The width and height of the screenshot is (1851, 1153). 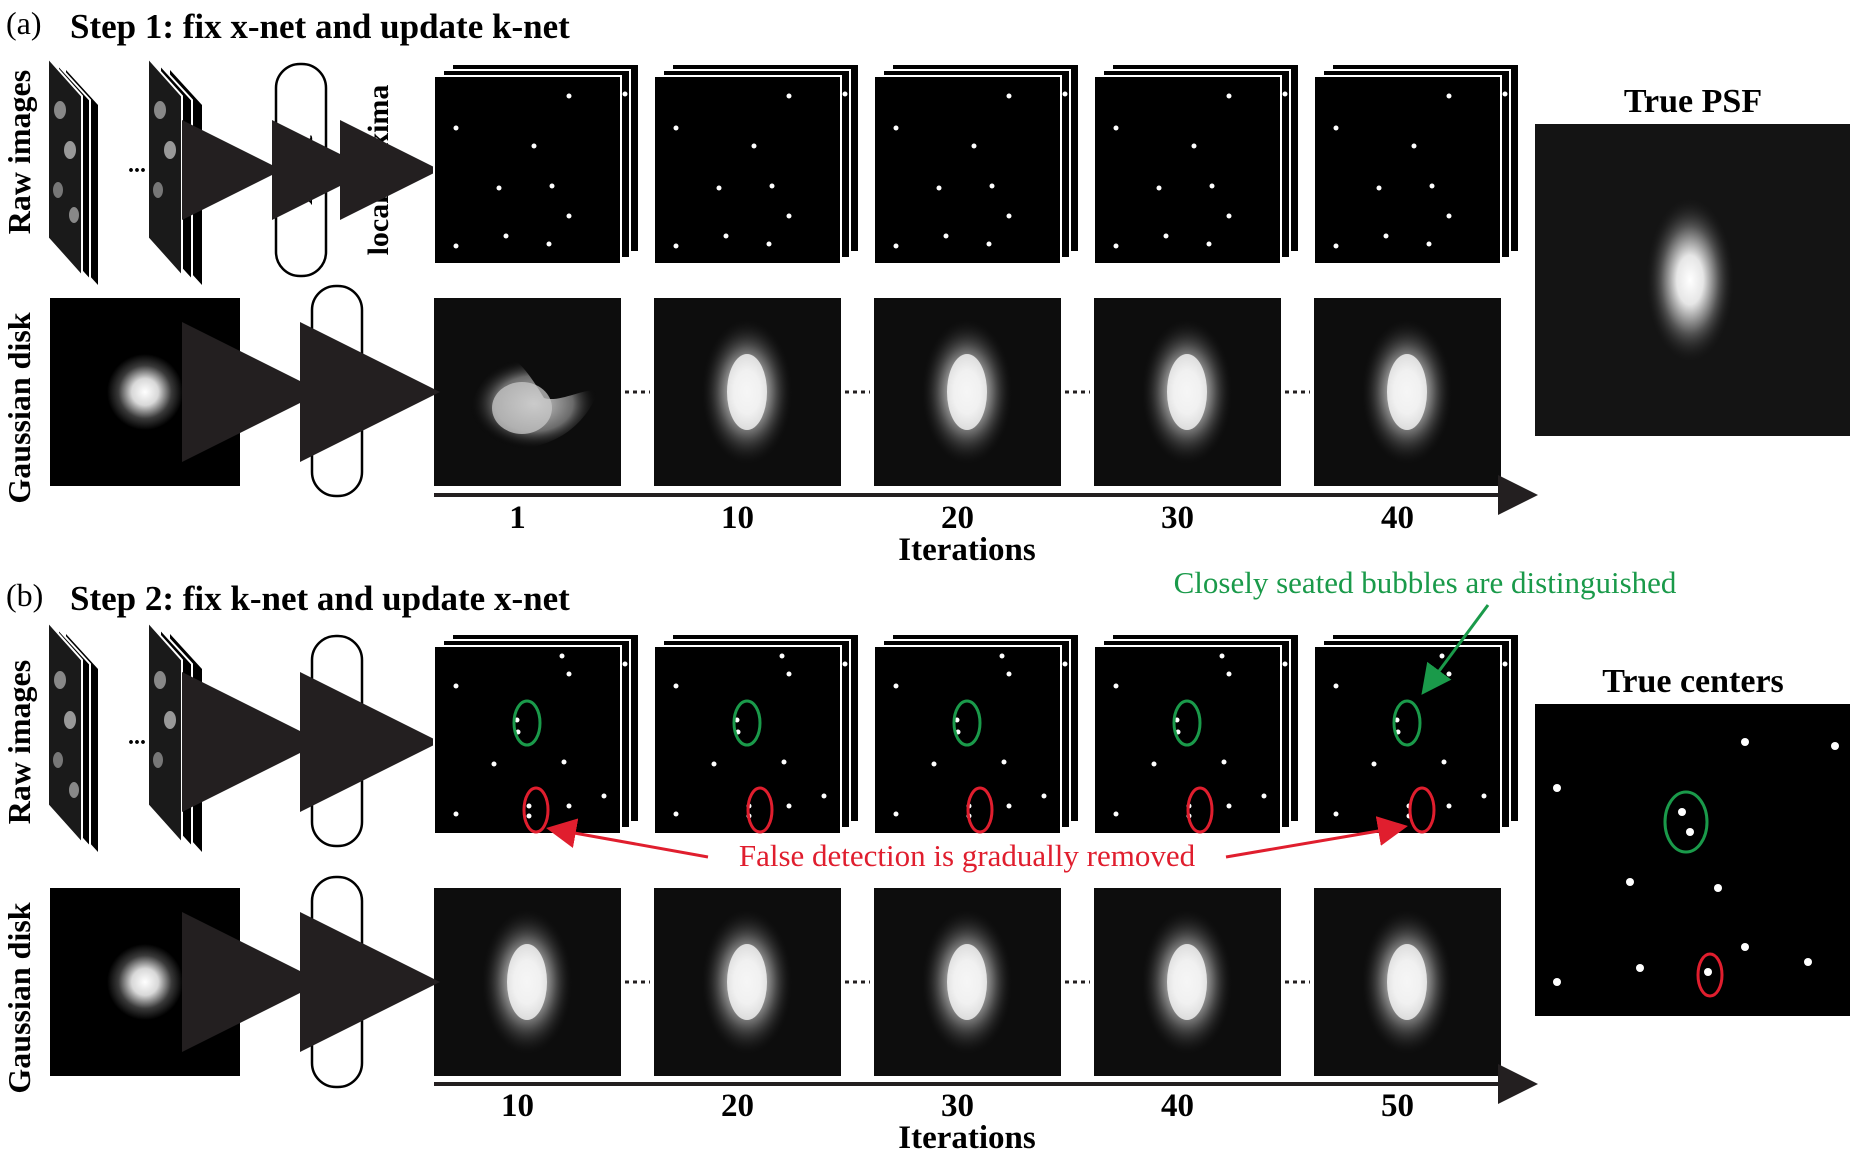 What do you see at coordinates (72, 170) in the screenshot?
I see `raw-image-stack-left-a` at bounding box center [72, 170].